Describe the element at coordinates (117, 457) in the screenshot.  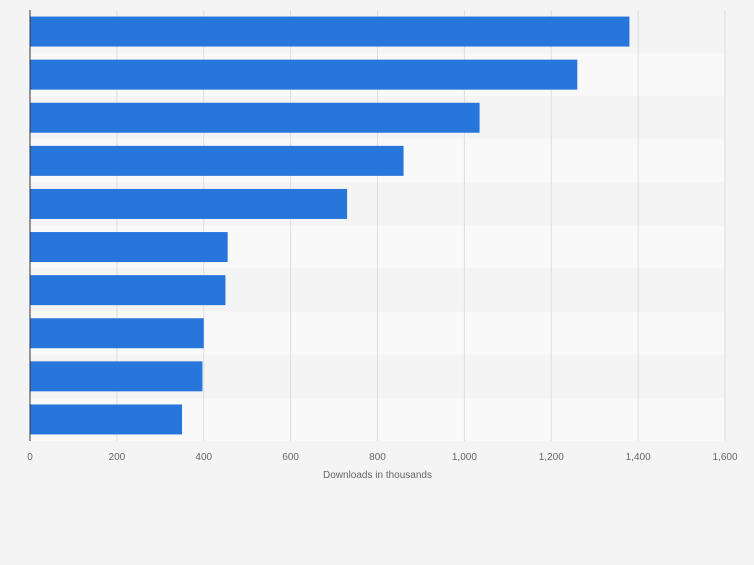
I see `x-tick-label: 200` at that location.